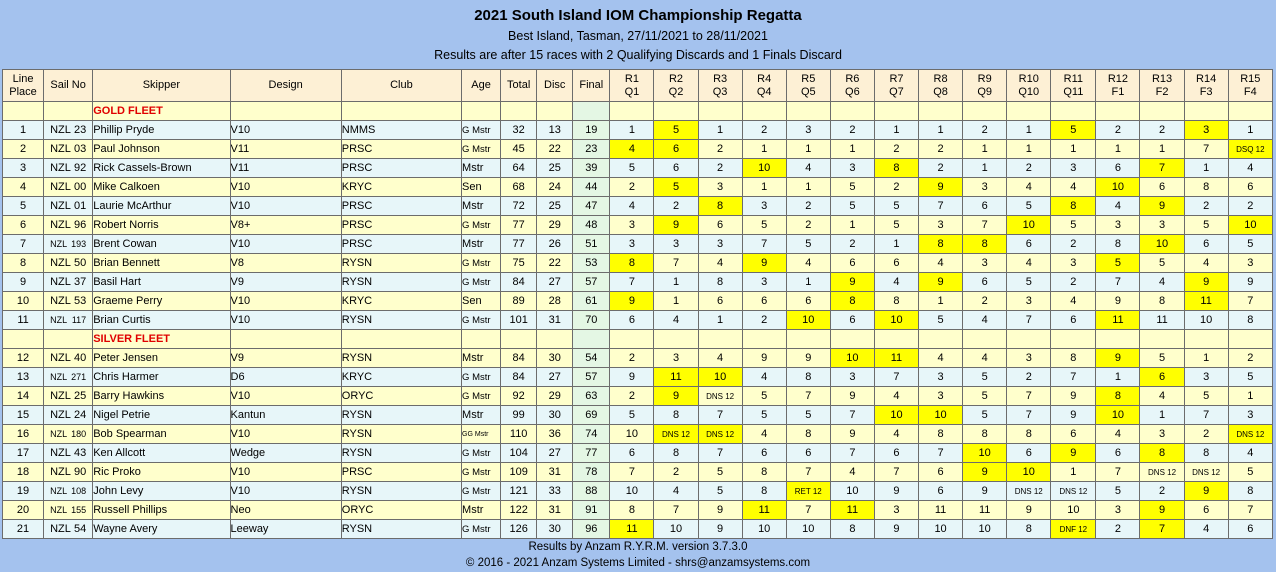 The height and width of the screenshot is (572, 1276). I want to click on col-race-3: R3 Q3, so click(720, 85).